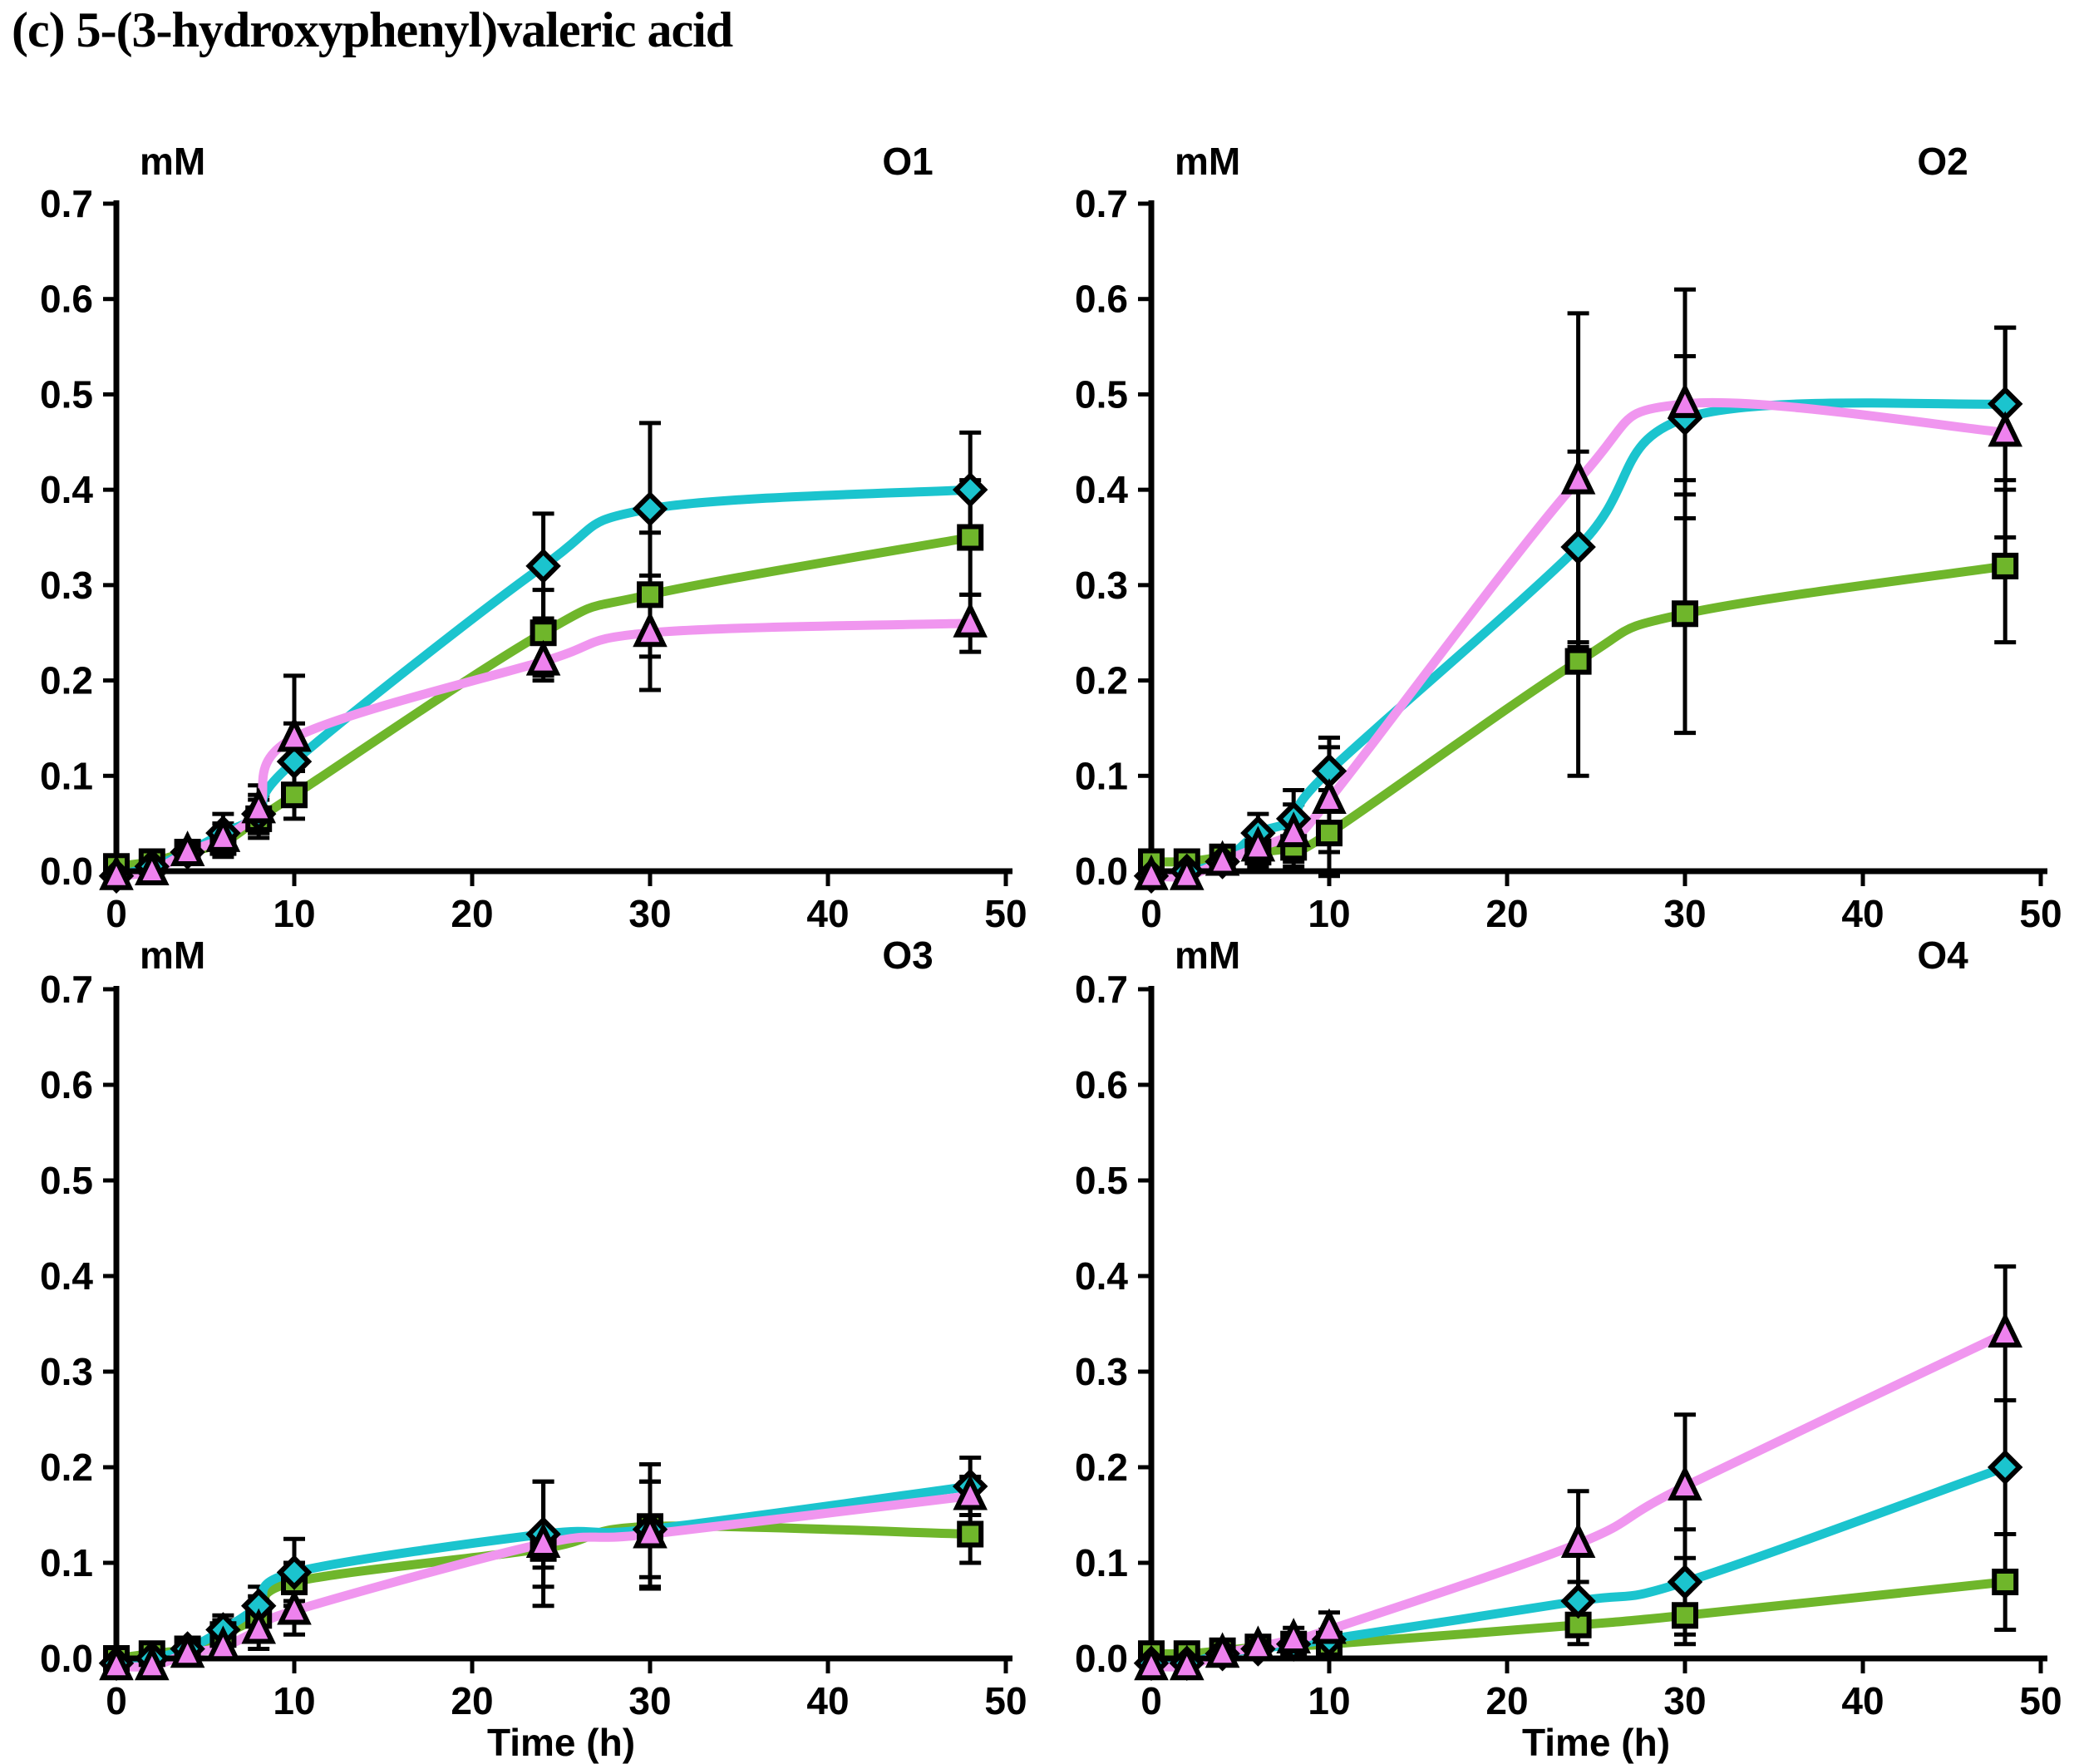 The height and width of the screenshot is (1764, 2079). I want to click on panel-label-O2: O2, so click(1942, 161).